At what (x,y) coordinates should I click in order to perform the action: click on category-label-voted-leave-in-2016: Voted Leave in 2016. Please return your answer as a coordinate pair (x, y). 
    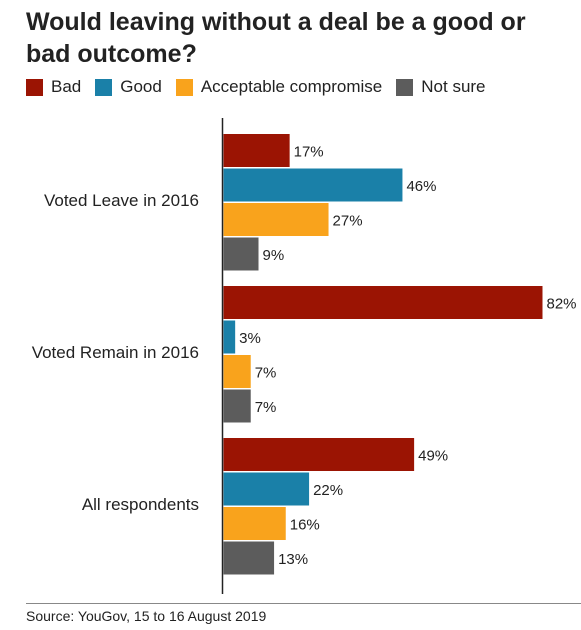
    Looking at the image, I should click on (121, 200).